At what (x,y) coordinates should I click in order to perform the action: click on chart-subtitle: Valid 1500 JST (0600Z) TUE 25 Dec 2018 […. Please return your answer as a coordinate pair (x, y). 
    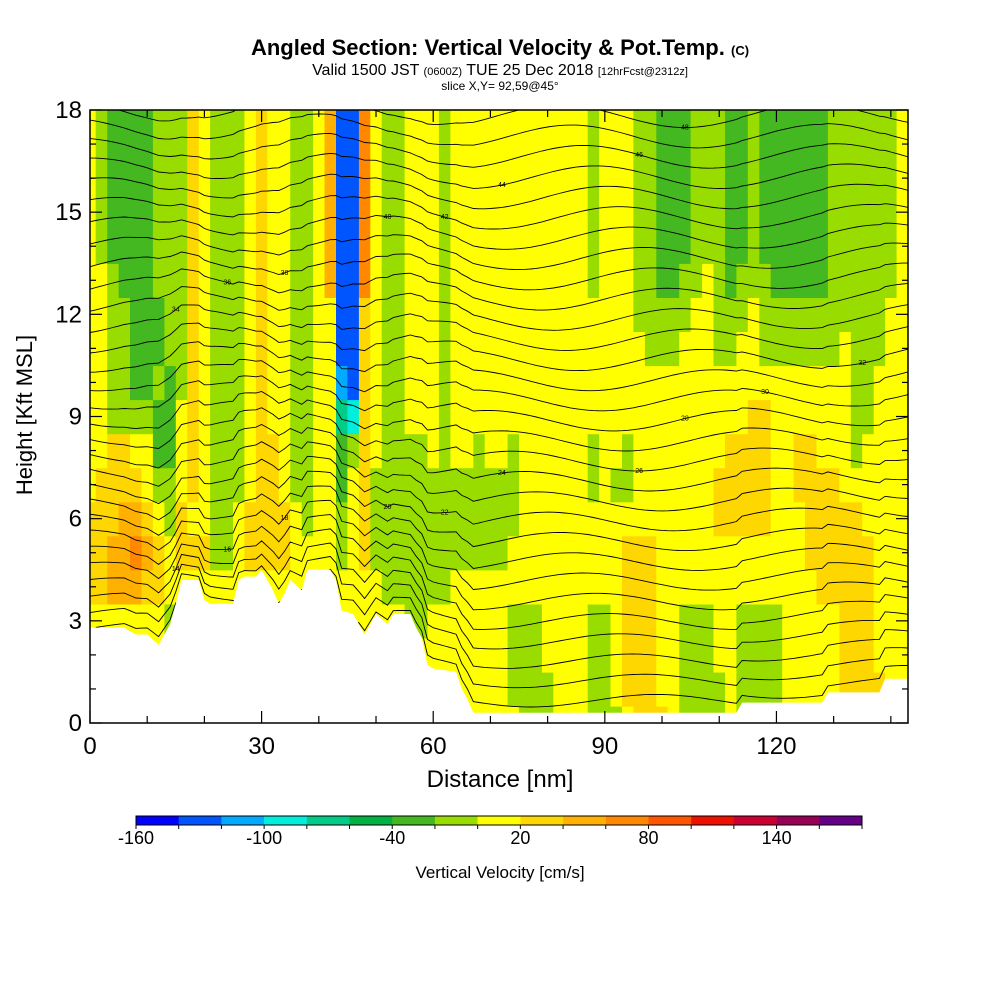
    Looking at the image, I should click on (500, 70).